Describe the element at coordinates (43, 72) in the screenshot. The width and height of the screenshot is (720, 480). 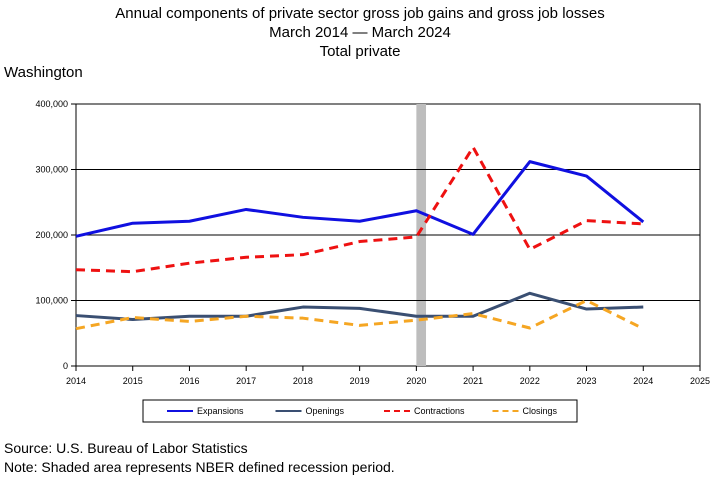
I see `region-label: Washington` at that location.